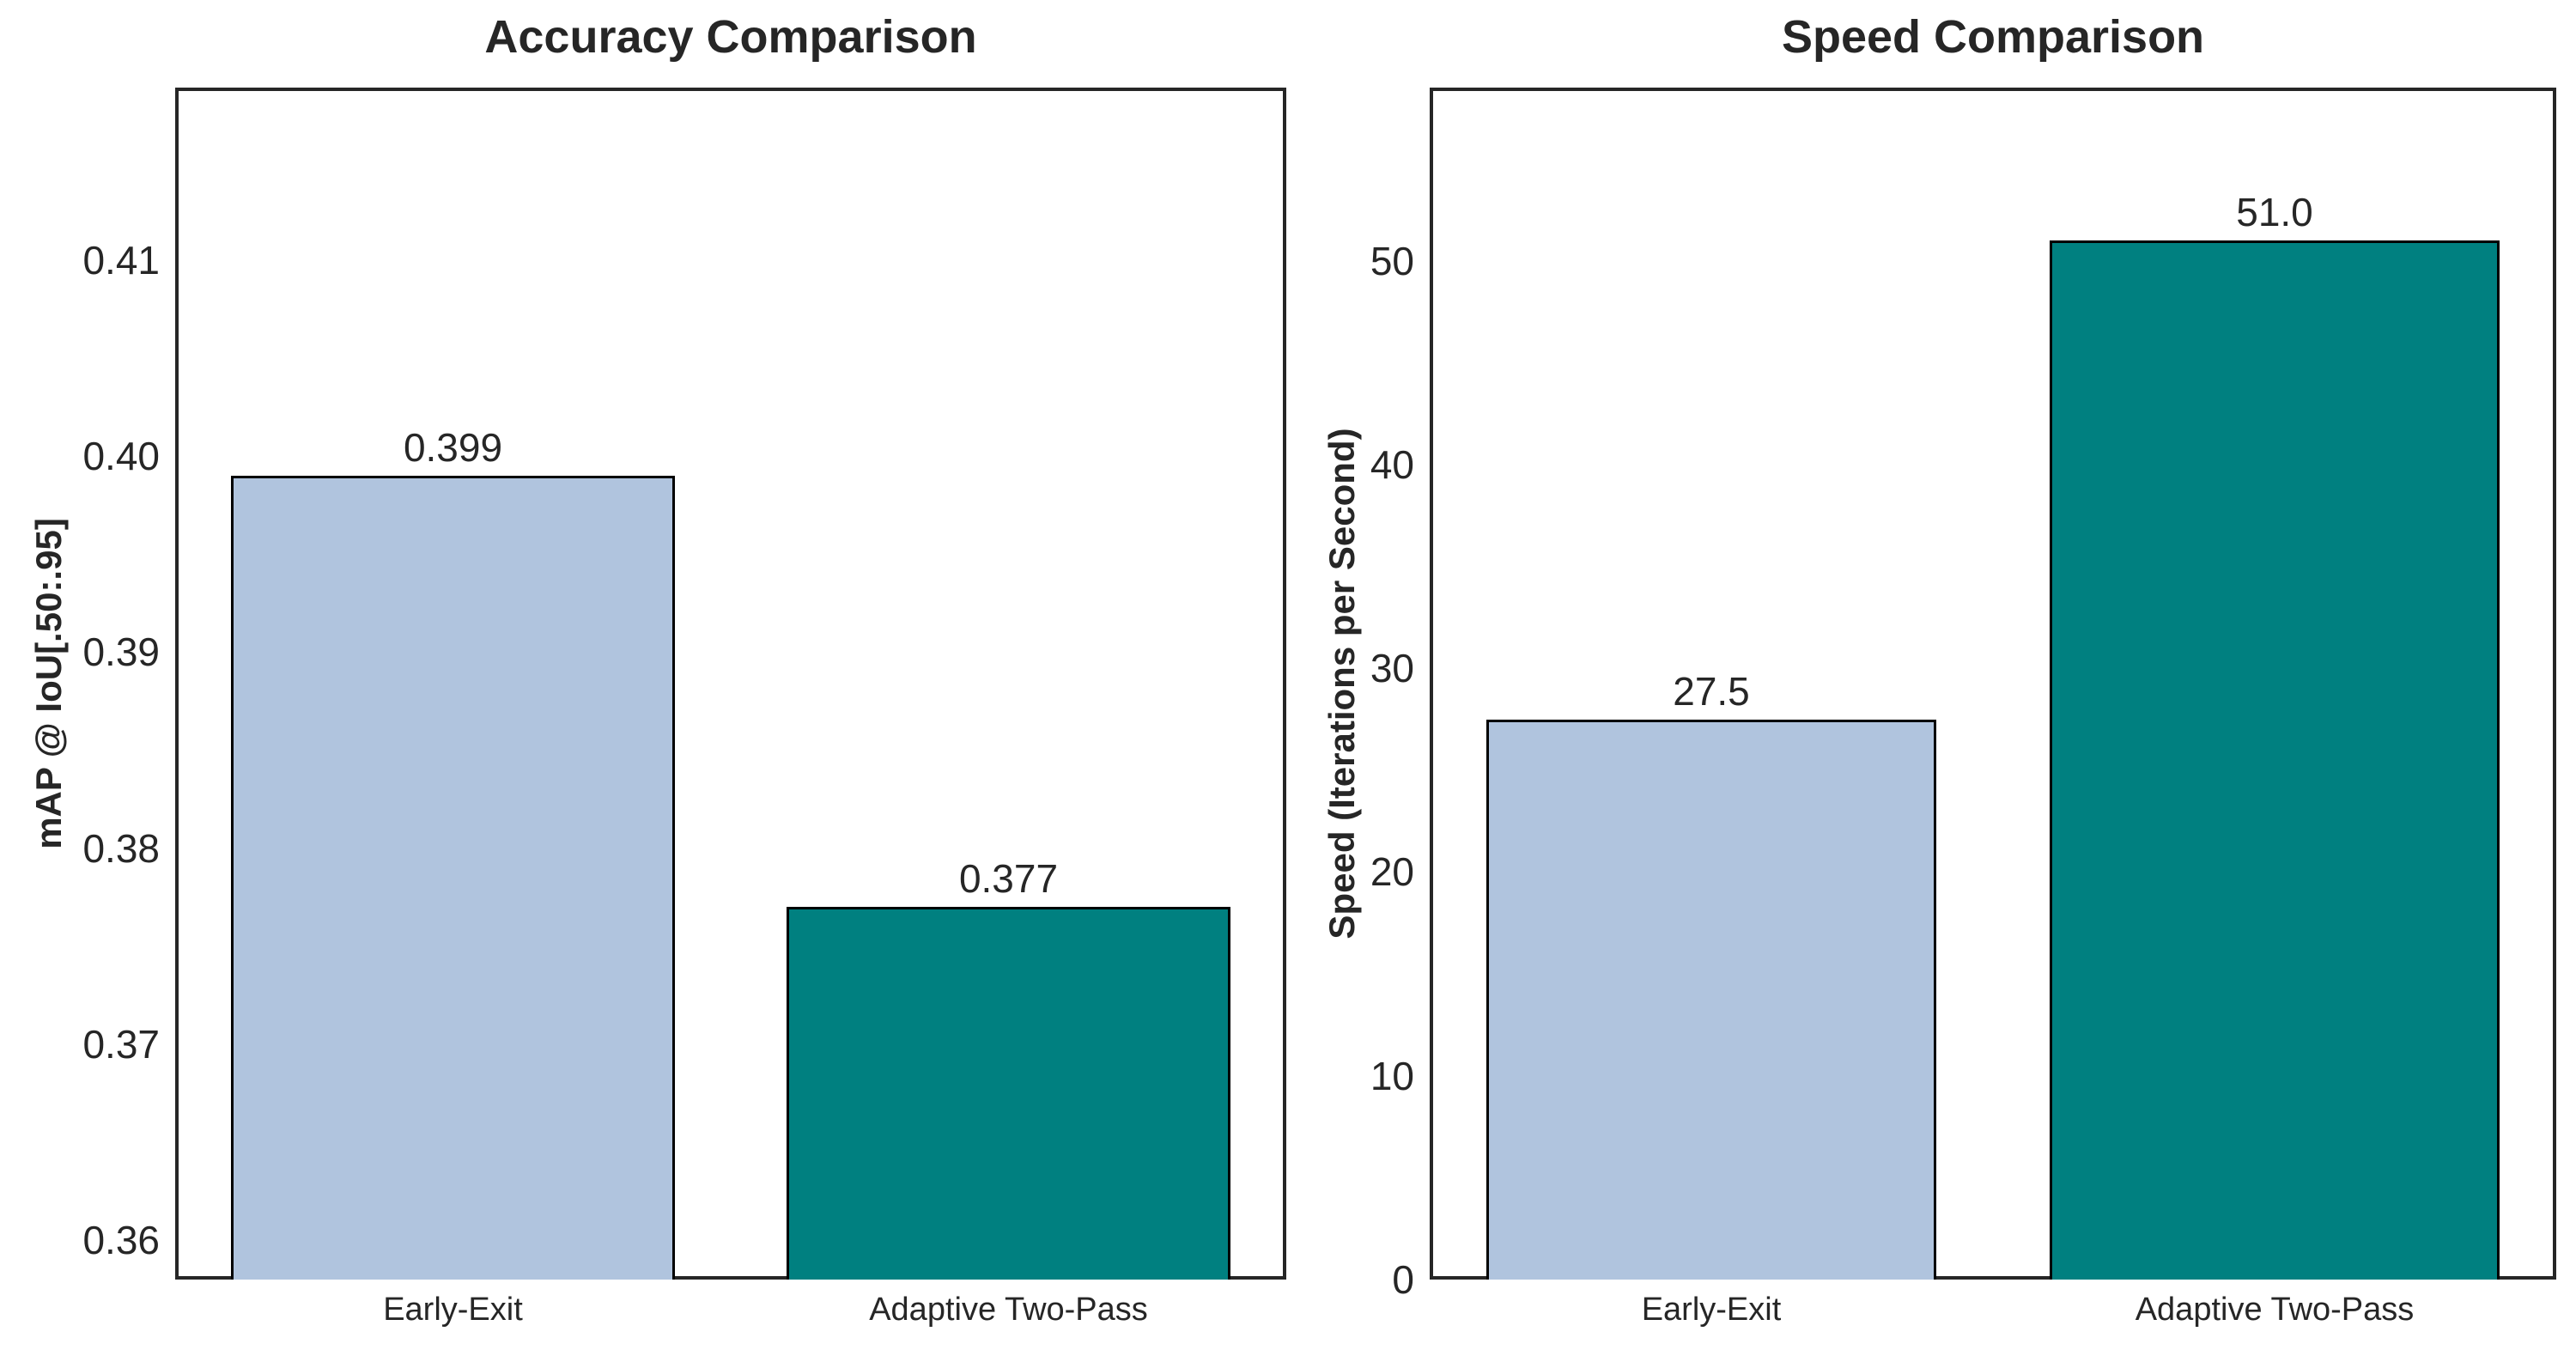  What do you see at coordinates (1009, 1093) in the screenshot?
I see `accuracy-comparison-bar-adaptive-two-pass` at bounding box center [1009, 1093].